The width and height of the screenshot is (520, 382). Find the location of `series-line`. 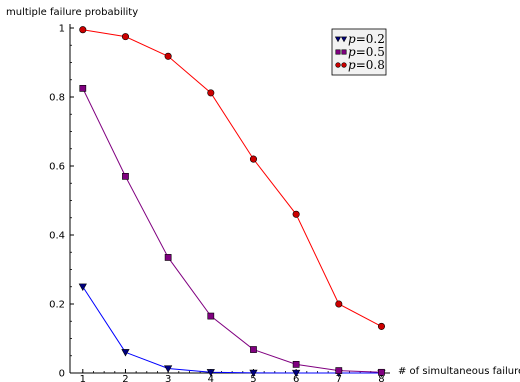

series-line is located at coordinates (232, 330).